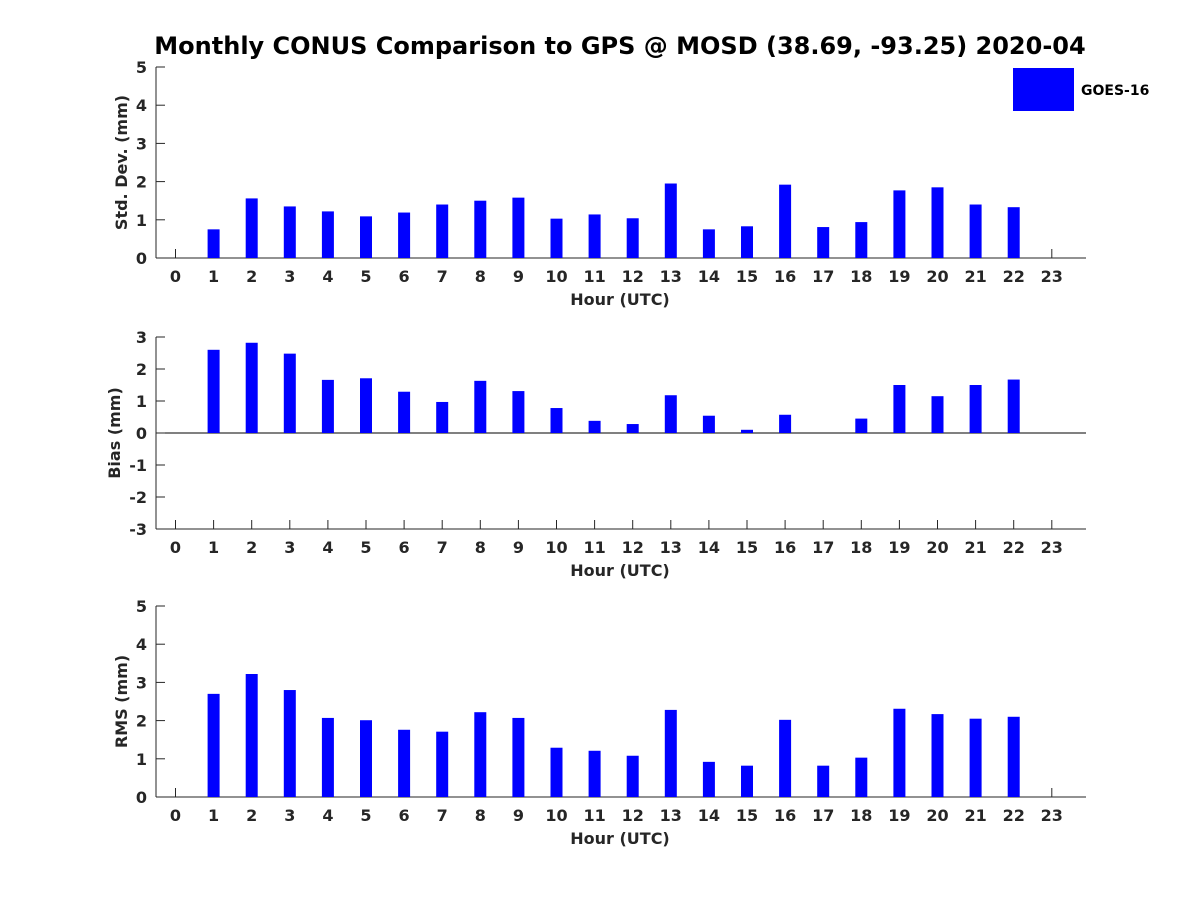 The width and height of the screenshot is (1200, 900). What do you see at coordinates (175, 276) in the screenshot?
I see `x-tick-label: 0` at bounding box center [175, 276].